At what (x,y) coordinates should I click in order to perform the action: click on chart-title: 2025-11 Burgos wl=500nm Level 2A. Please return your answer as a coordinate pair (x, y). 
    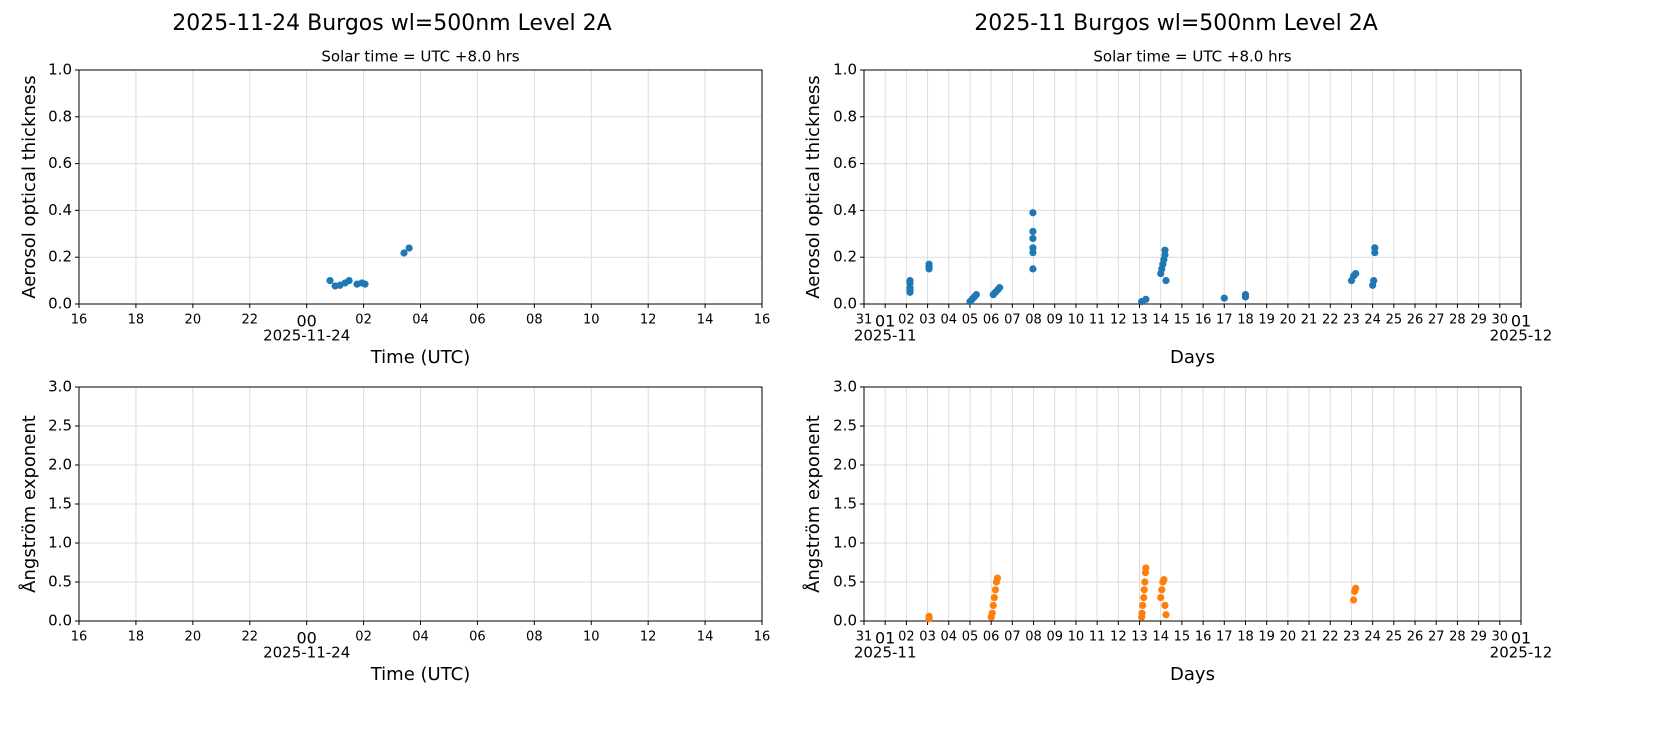
    Looking at the image, I should click on (1176, 23).